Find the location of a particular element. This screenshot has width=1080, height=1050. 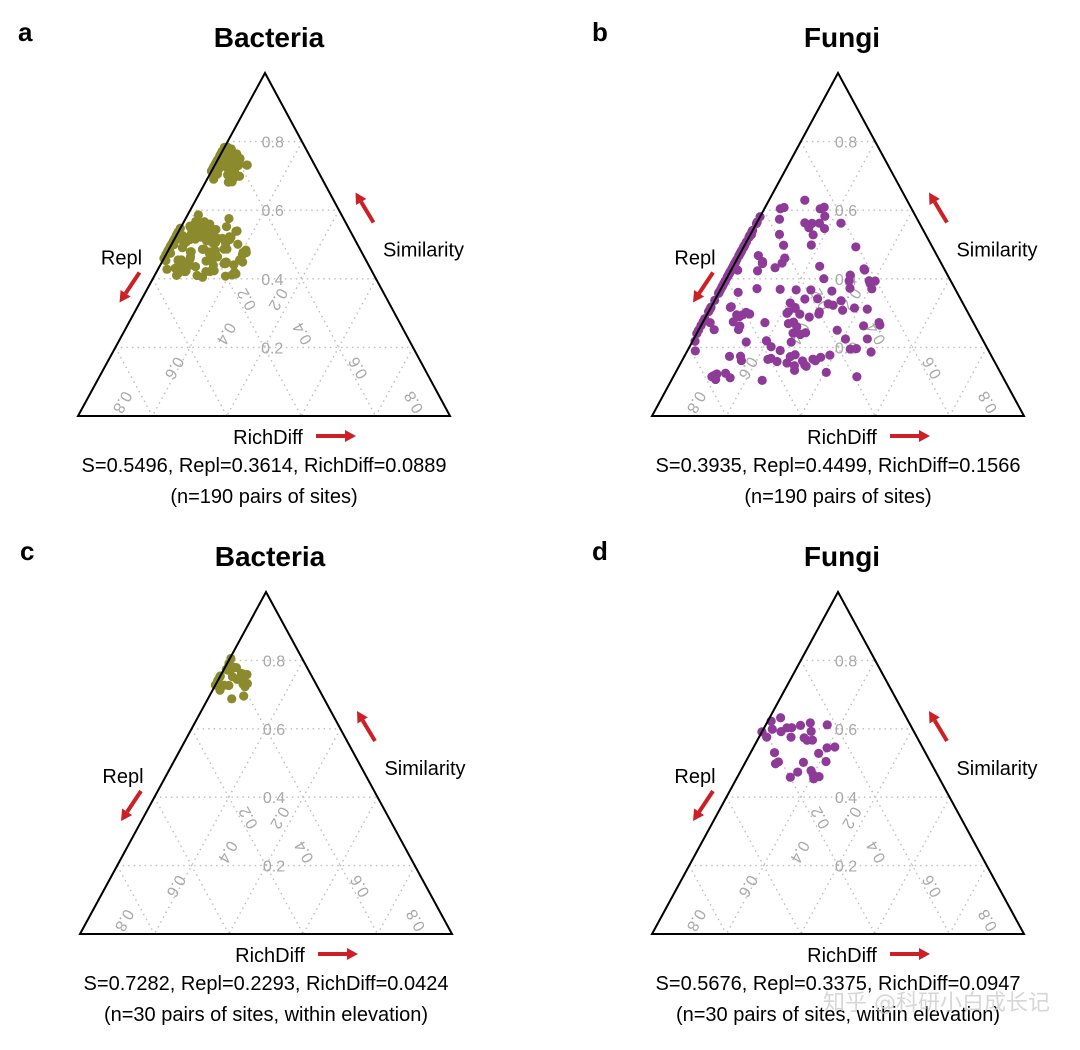

tick-label-richdiff: 0.4 is located at coordinates (877, 852).